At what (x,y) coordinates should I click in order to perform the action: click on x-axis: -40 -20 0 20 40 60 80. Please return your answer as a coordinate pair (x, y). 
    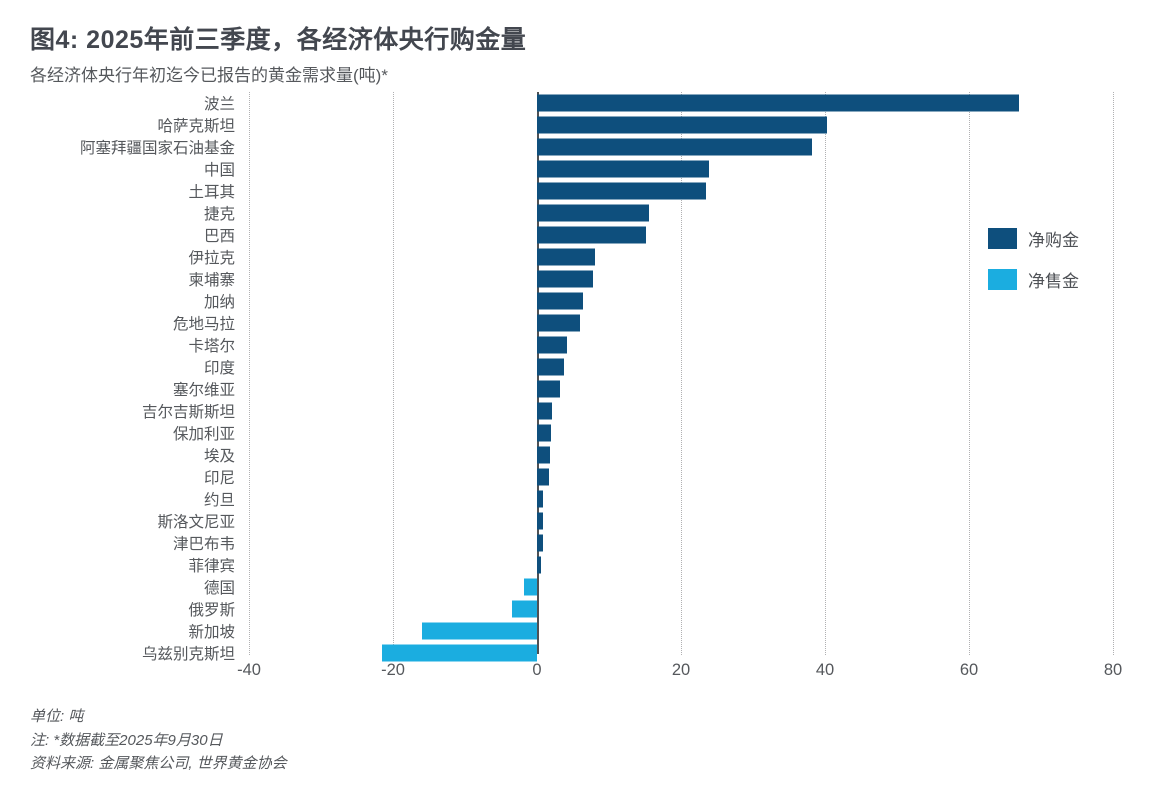
    Looking at the image, I should click on (679, 673).